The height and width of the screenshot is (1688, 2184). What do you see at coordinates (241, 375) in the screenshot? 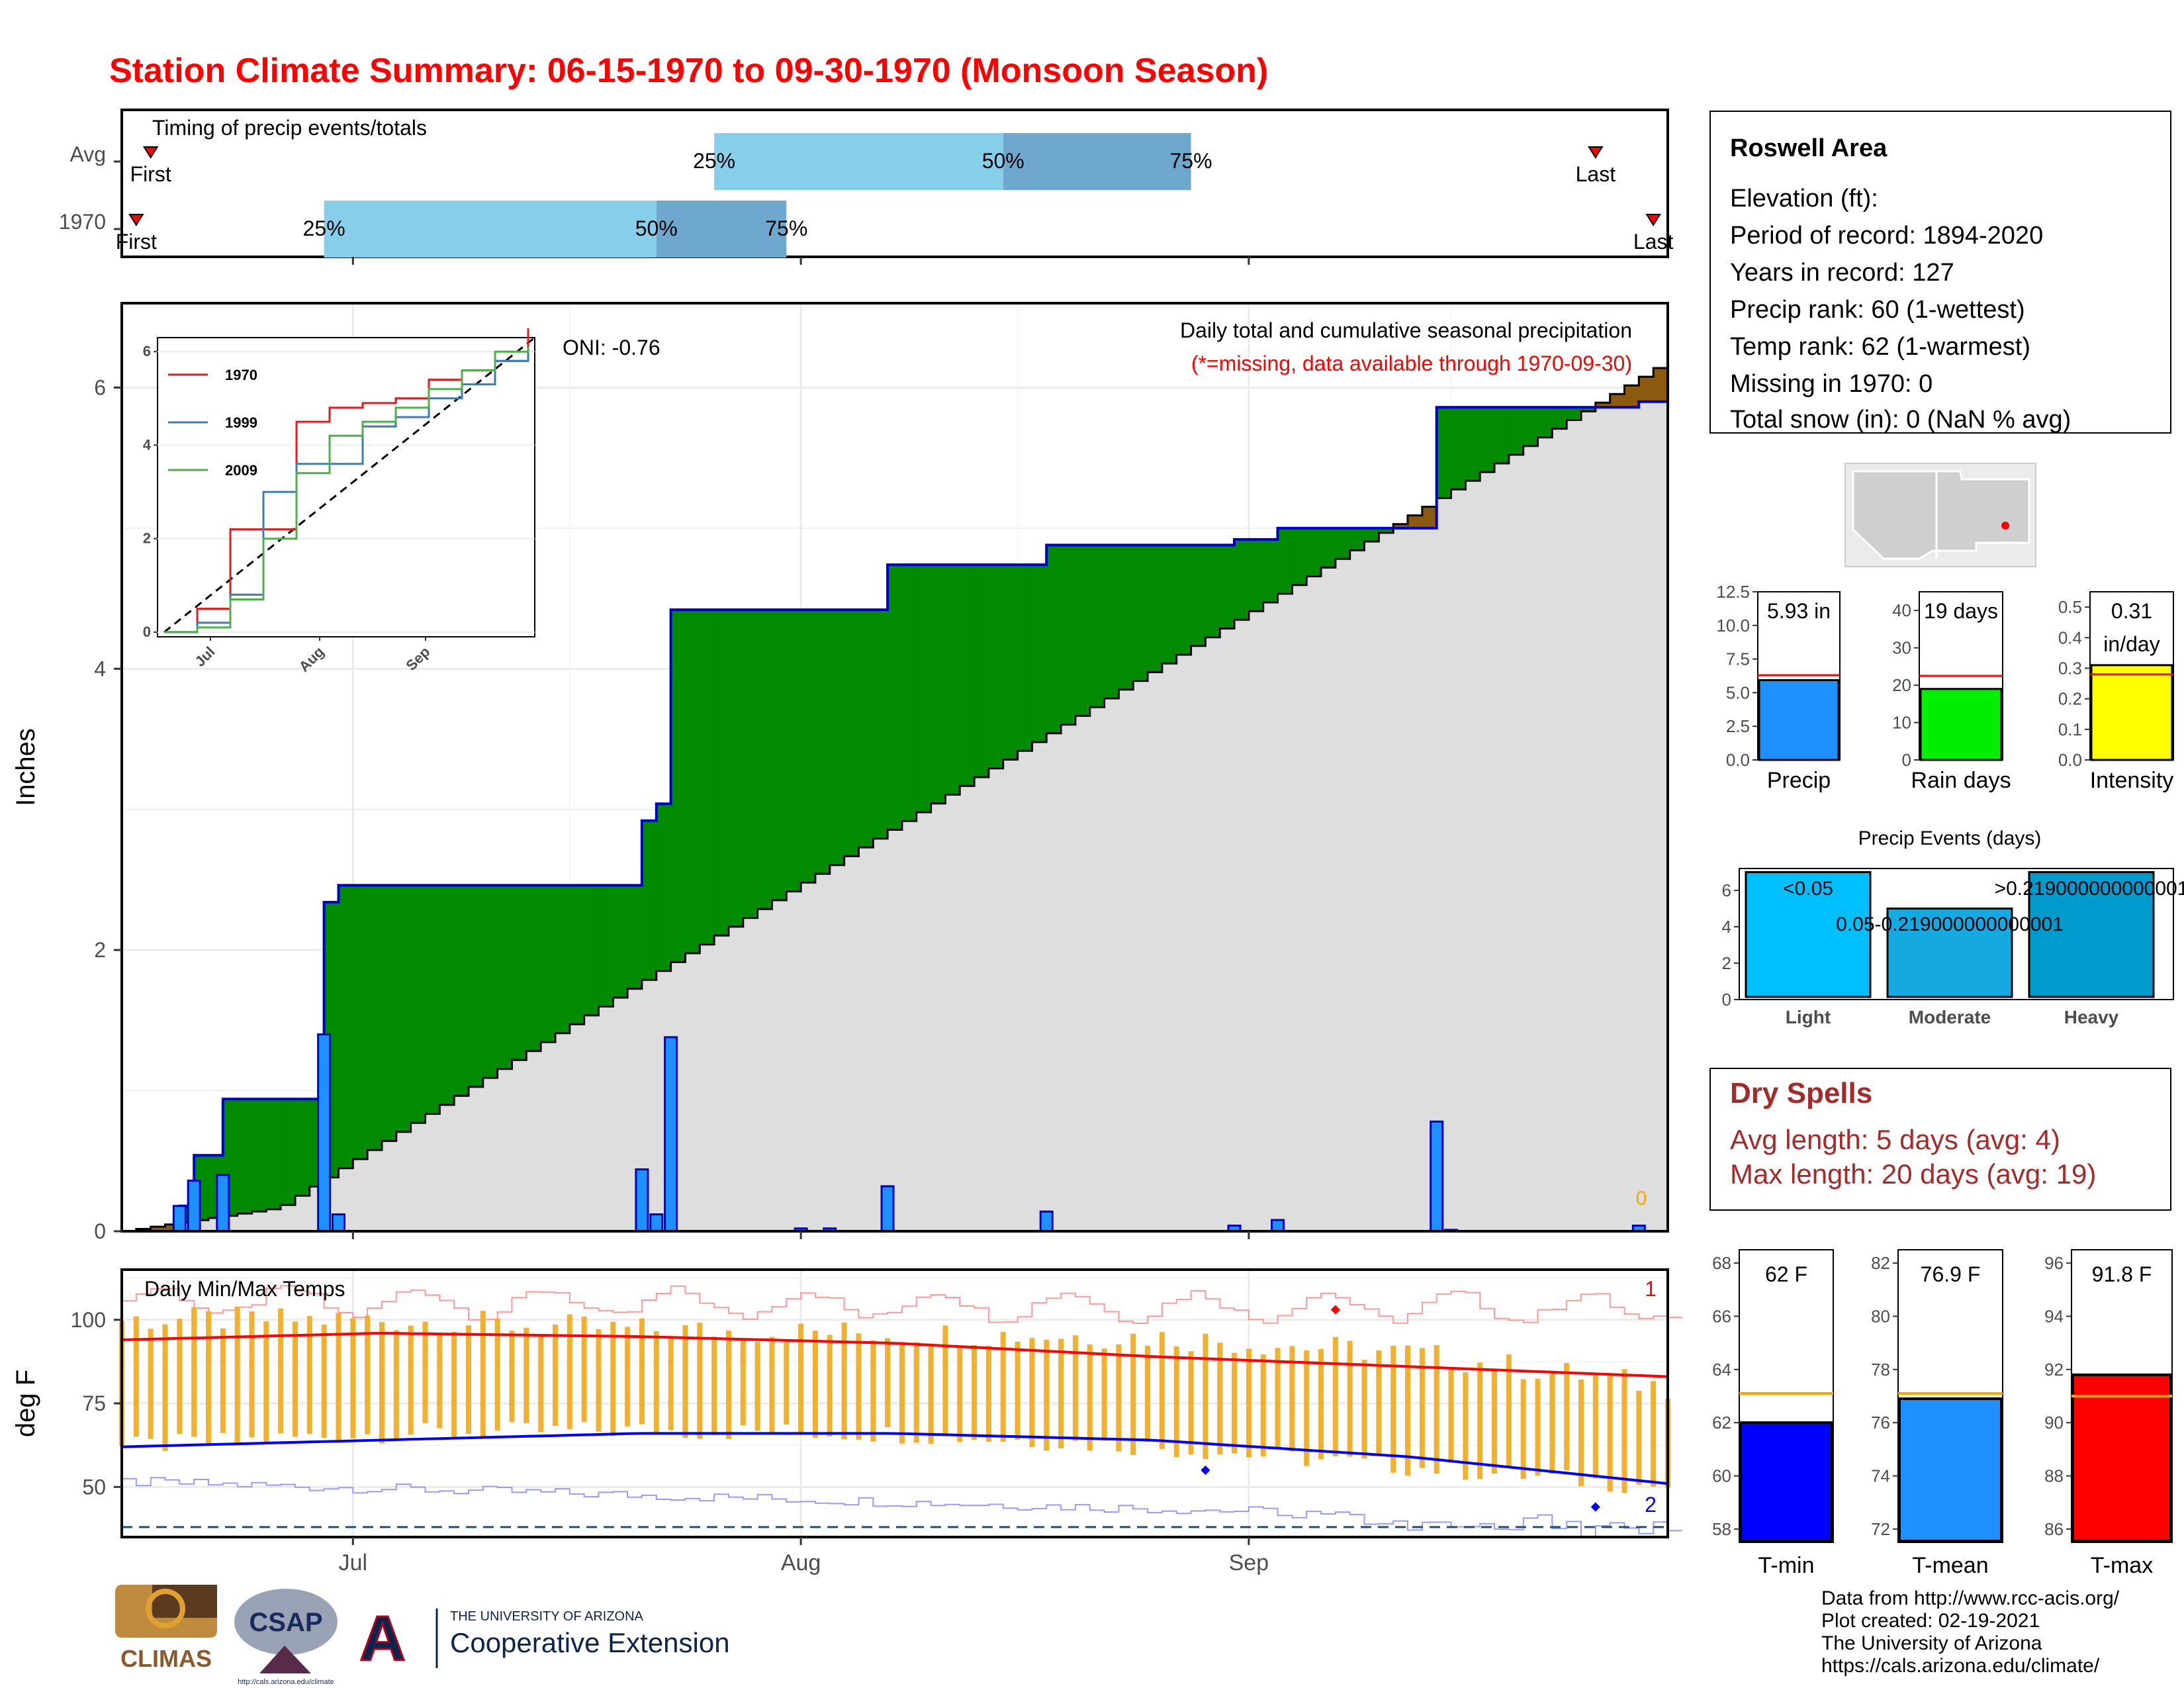
I see `inset-legend-label: 1970` at bounding box center [241, 375].